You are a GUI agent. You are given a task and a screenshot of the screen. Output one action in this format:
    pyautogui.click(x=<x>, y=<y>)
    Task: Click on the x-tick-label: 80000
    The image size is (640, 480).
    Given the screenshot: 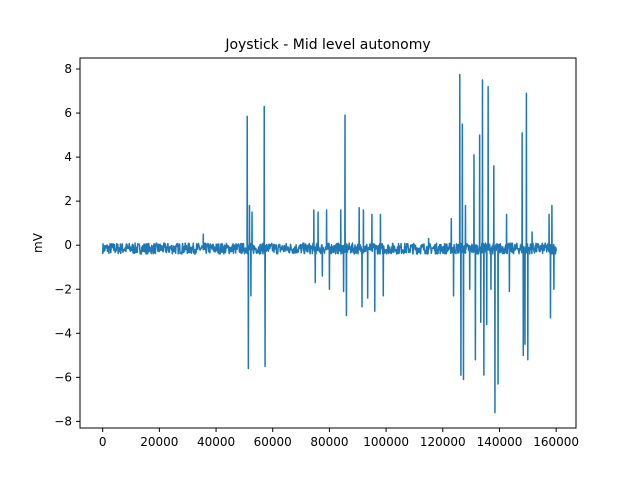 What is the action you would take?
    pyautogui.click(x=329, y=442)
    